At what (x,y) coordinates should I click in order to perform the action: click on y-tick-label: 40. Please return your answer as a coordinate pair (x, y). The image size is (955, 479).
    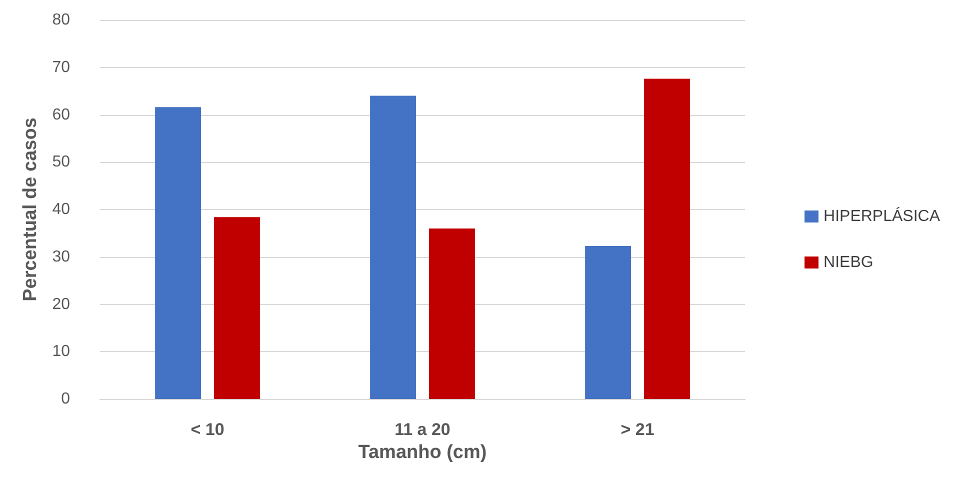
    Looking at the image, I should click on (61, 209).